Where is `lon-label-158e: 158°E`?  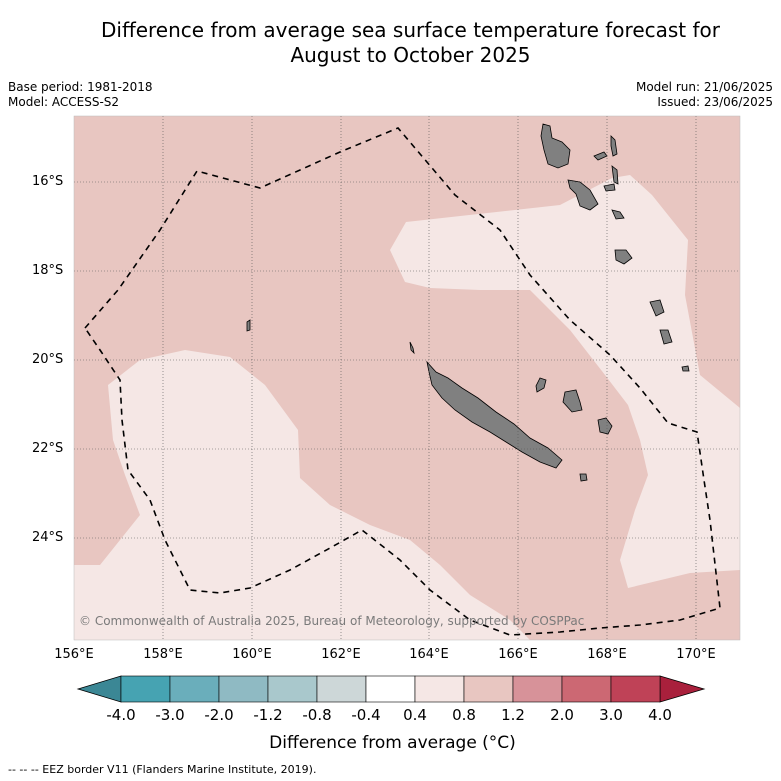
lon-label-158e: 158°E is located at coordinates (163, 654).